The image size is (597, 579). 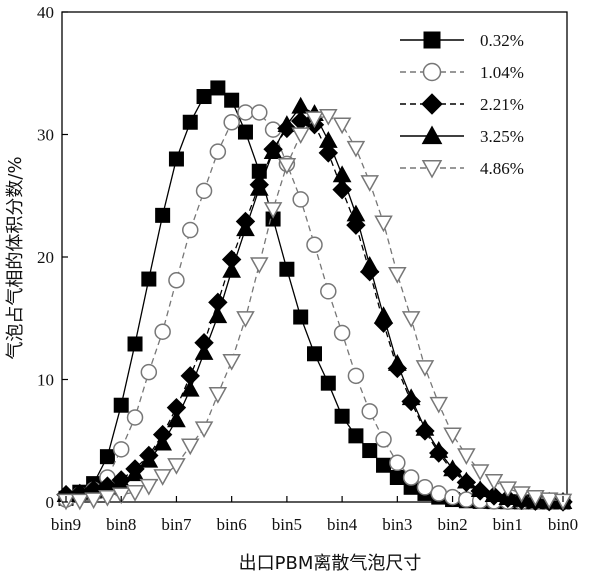 I want to click on x-tick-label: bin9, so click(x=66, y=524).